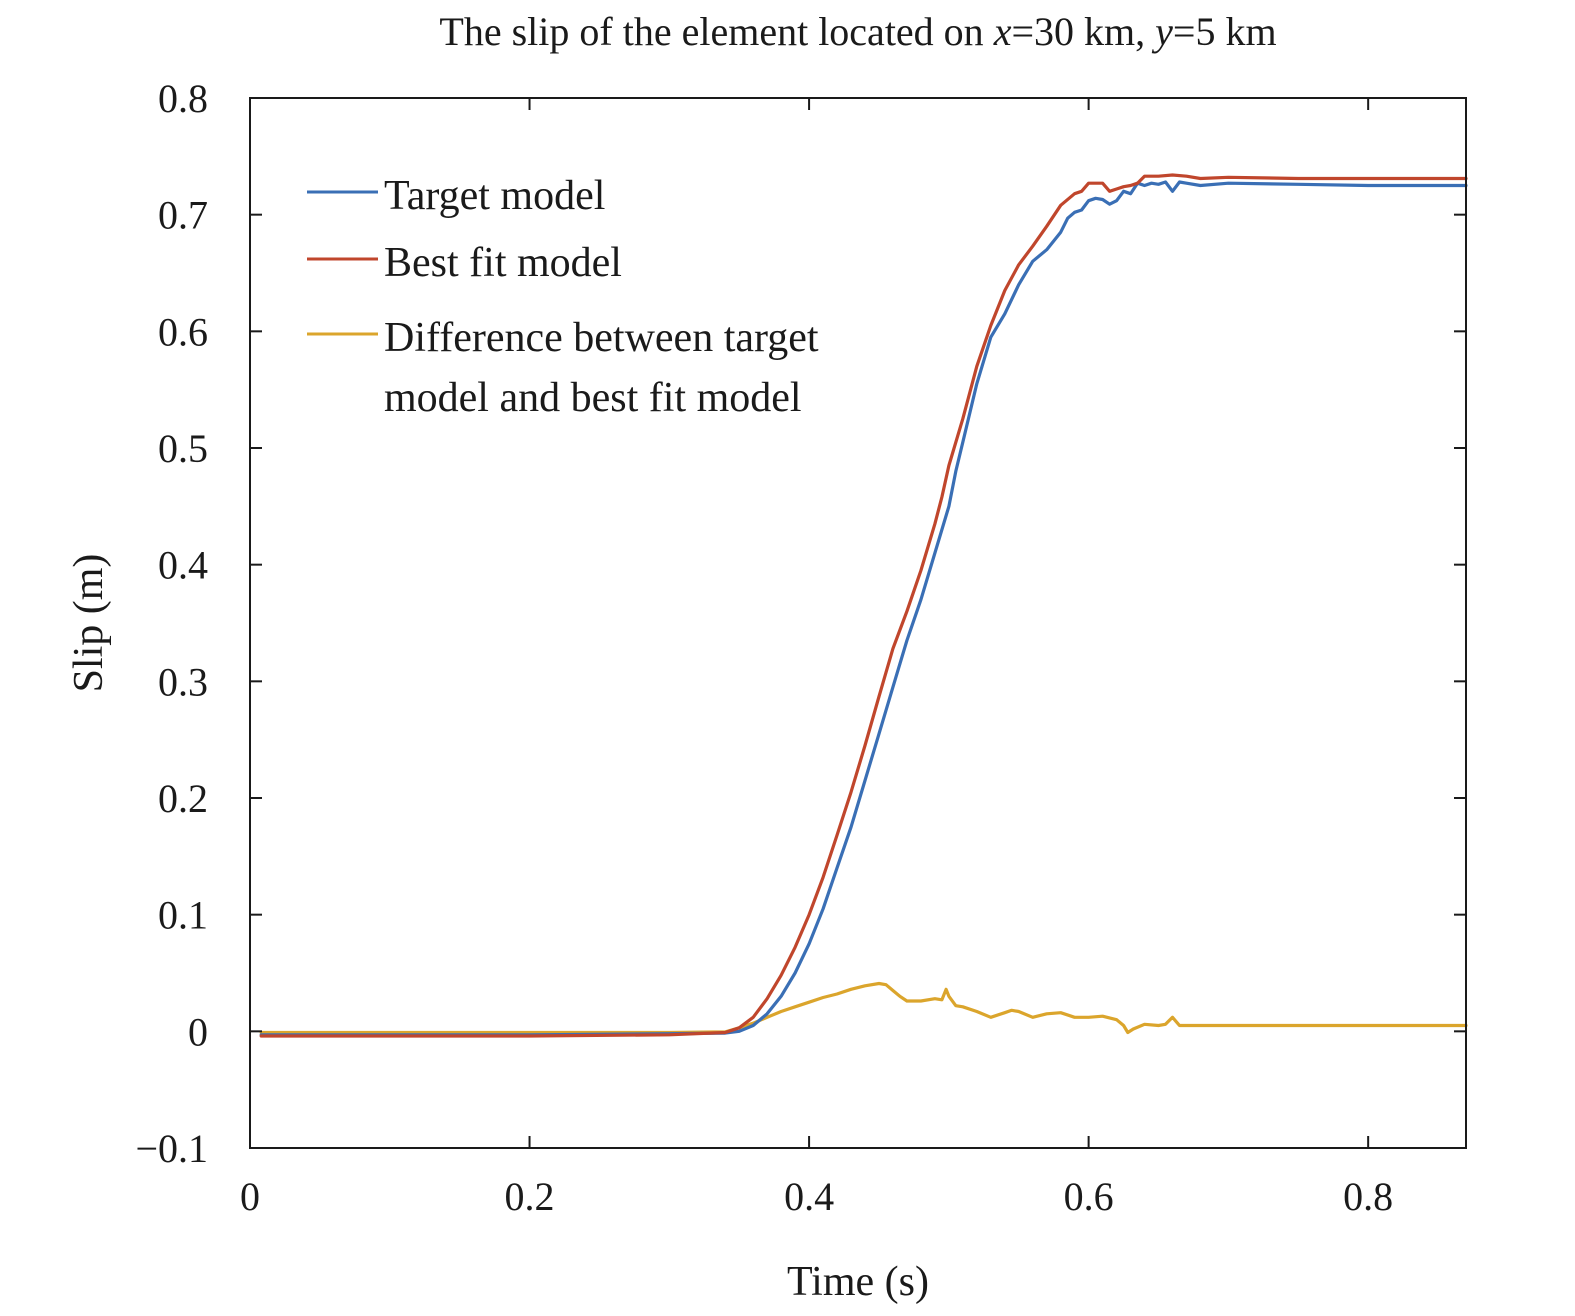 This screenshot has width=1575, height=1316. What do you see at coordinates (183, 215) in the screenshot?
I see `y-tick-label: 0.7` at bounding box center [183, 215].